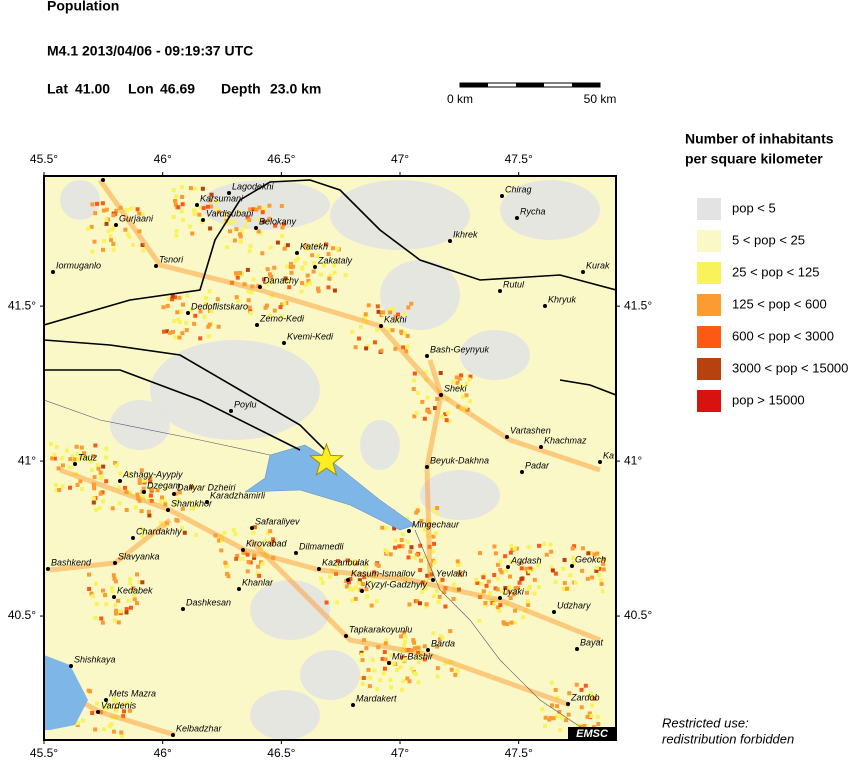 This screenshot has width=855, height=767. I want to click on border, so click(587, 387).